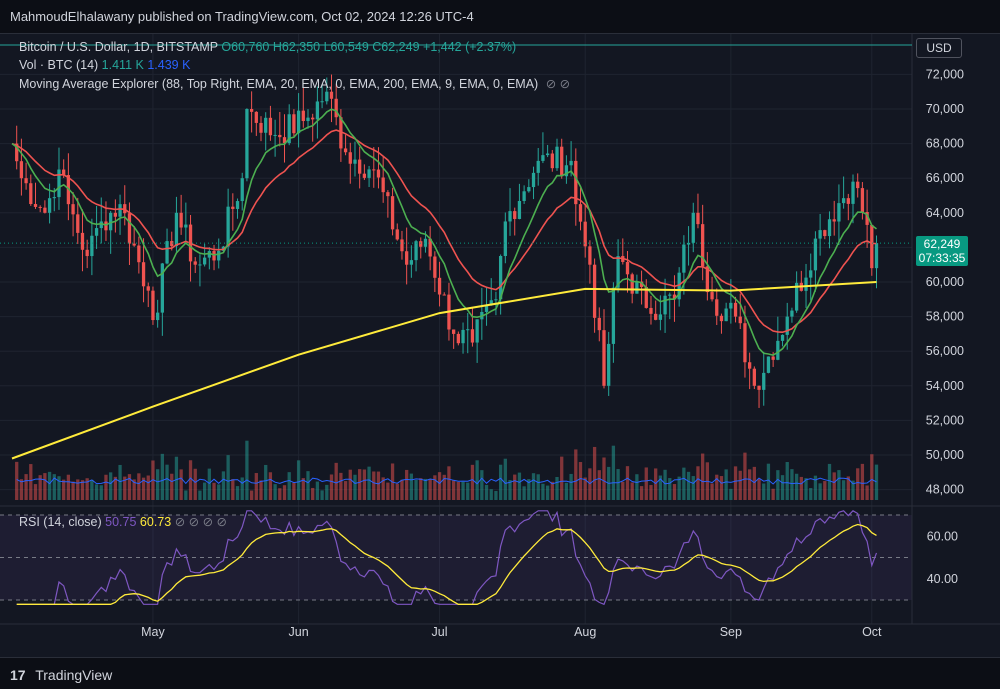  Describe the element at coordinates (942, 251) in the screenshot. I see `last-price-label: 62,249 07:33:35` at that location.